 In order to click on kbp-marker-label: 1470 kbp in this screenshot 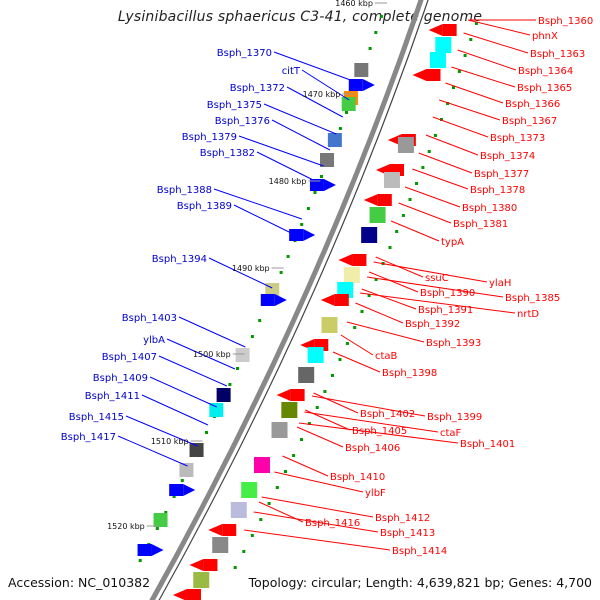, I will do `click(322, 94)`.